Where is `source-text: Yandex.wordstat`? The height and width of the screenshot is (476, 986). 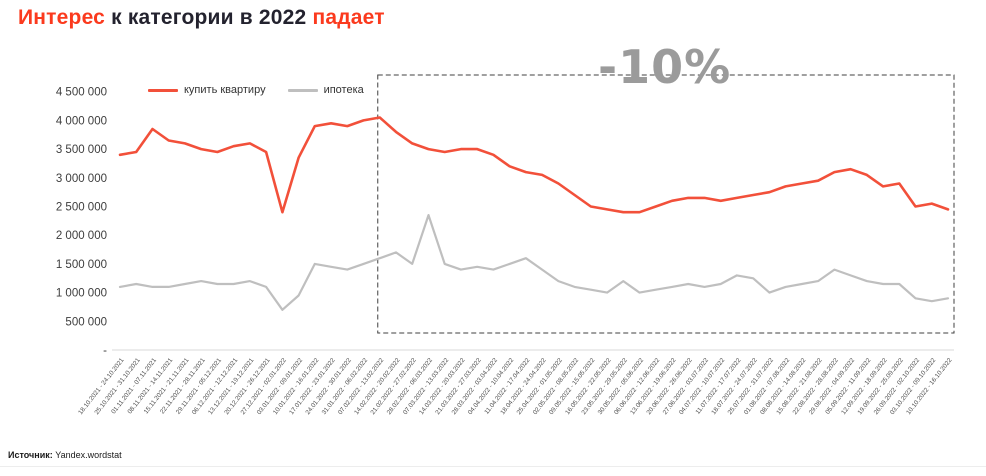
source-text: Yandex.wordstat is located at coordinates (87, 455).